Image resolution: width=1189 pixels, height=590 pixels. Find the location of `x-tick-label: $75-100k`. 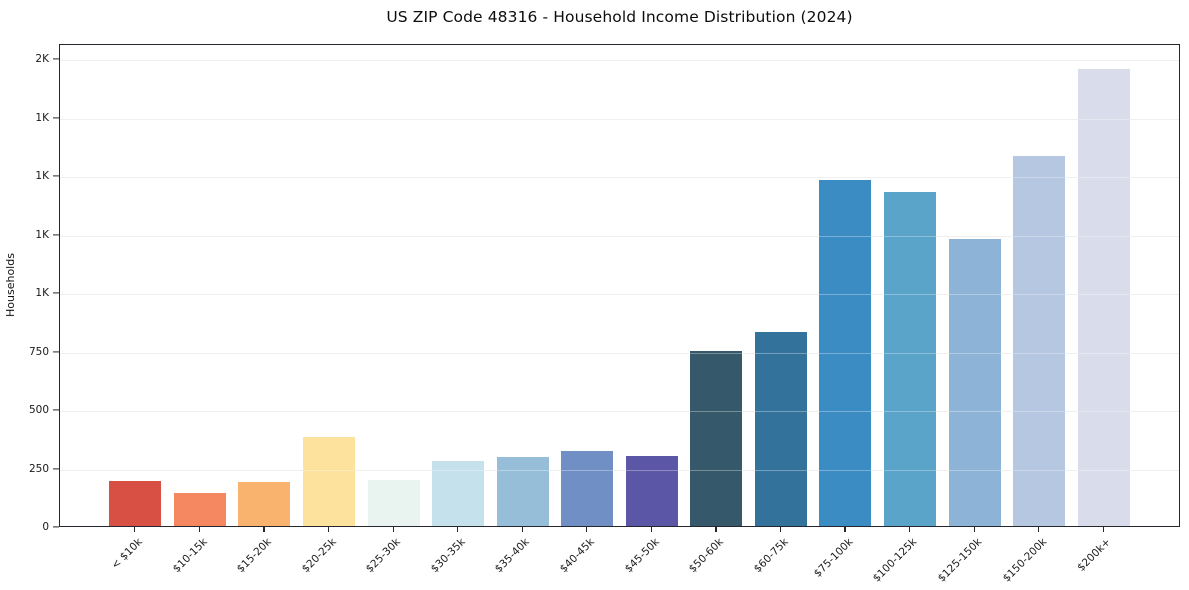

x-tick-label: $75-100k is located at coordinates (833, 558).